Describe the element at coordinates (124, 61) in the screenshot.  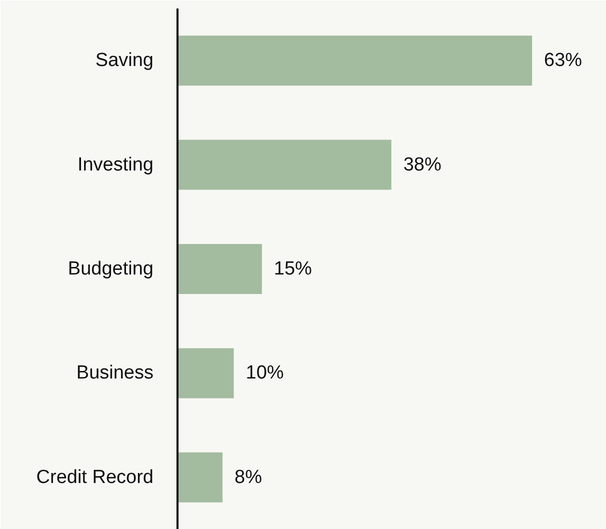
I see `y-tick-label: Saving` at that location.